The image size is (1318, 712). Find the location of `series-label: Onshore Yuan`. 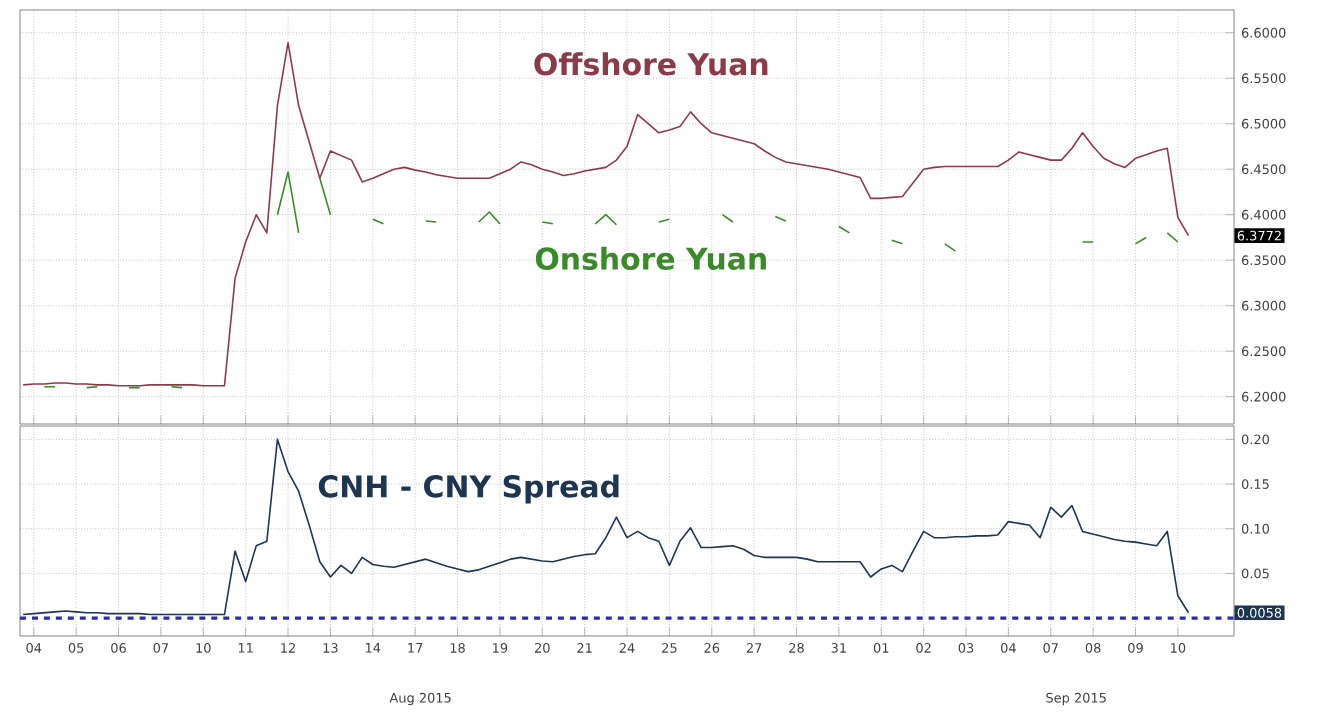

series-label: Onshore Yuan is located at coordinates (650, 258).